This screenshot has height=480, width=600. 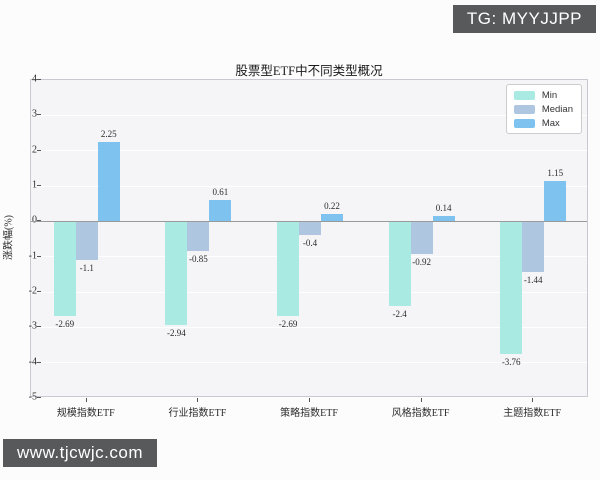 I want to click on bar-value-label: 1.15, so click(x=555, y=172).